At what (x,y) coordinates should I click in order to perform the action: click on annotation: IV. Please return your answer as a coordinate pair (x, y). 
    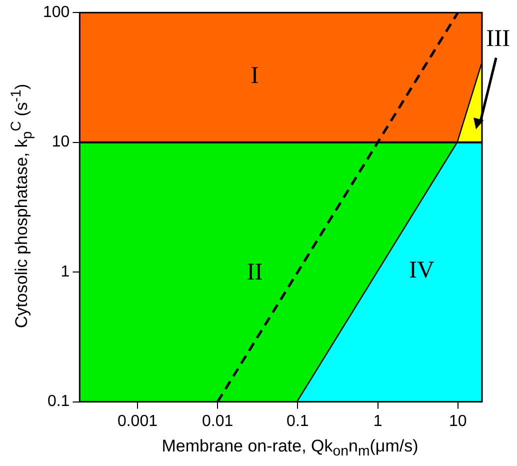
    Looking at the image, I should click on (421, 271).